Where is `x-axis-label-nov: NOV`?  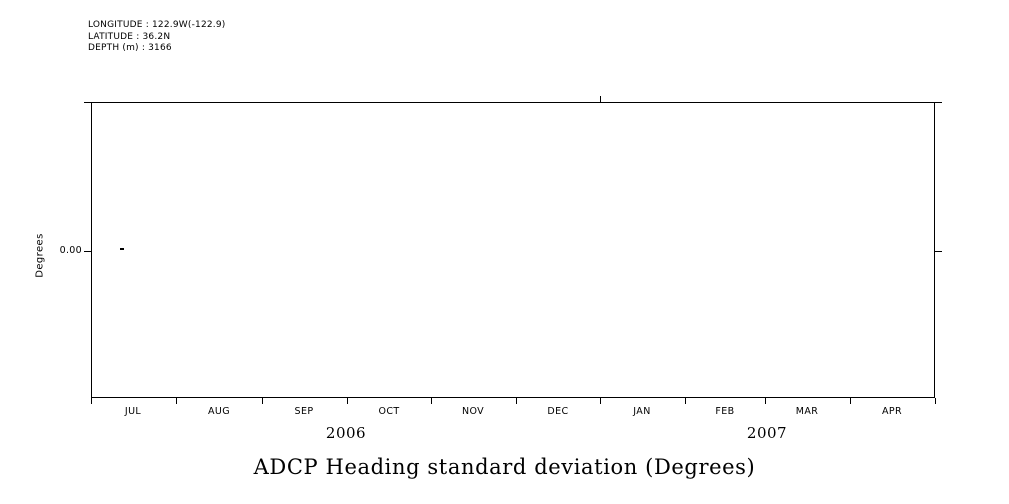
x-axis-label-nov: NOV is located at coordinates (473, 411).